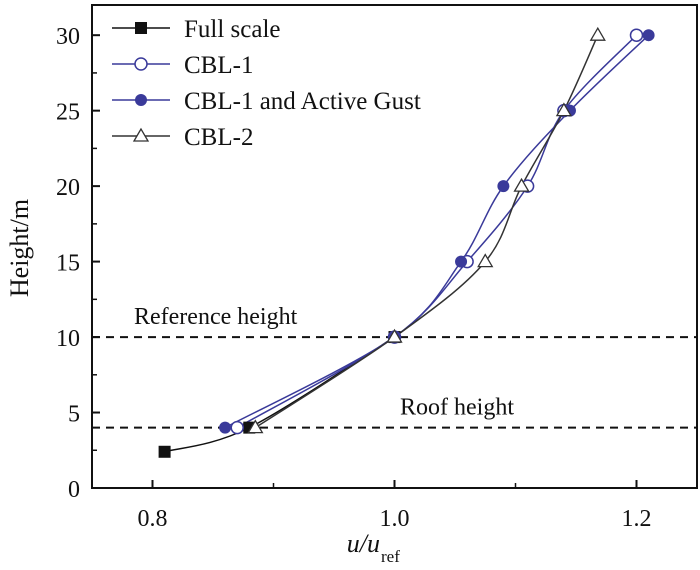 This screenshot has width=700, height=570. What do you see at coordinates (302, 101) in the screenshot?
I see `legend-label: CBL-1 and Active Gust` at bounding box center [302, 101].